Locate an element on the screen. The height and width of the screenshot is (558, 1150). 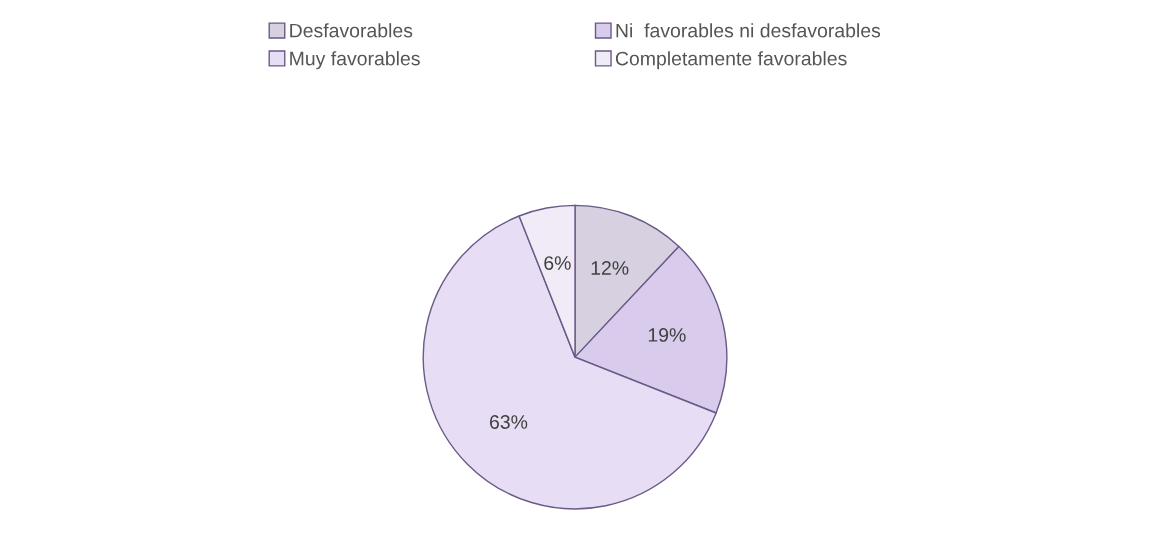
legend-label: Desfavorables is located at coordinates (351, 30).